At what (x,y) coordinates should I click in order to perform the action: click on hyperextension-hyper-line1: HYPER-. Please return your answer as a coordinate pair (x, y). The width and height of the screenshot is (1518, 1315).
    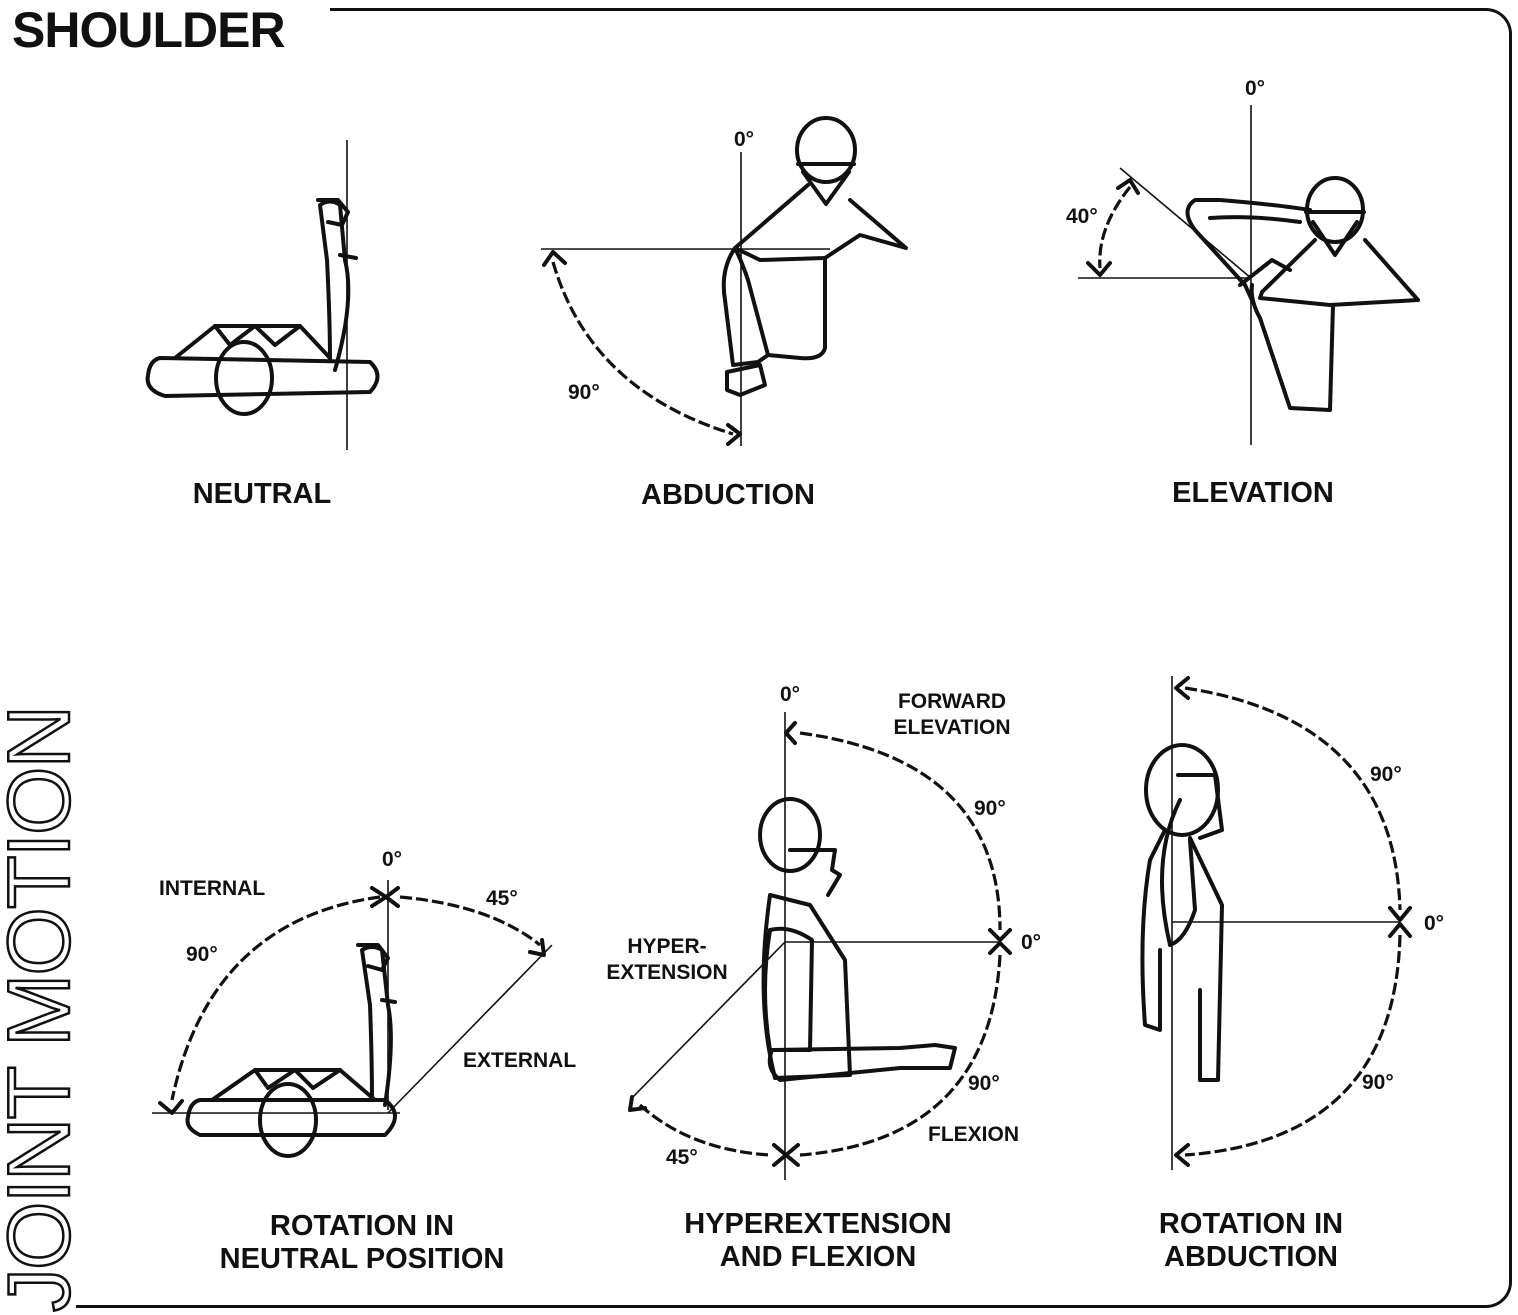
    Looking at the image, I should click on (667, 946).